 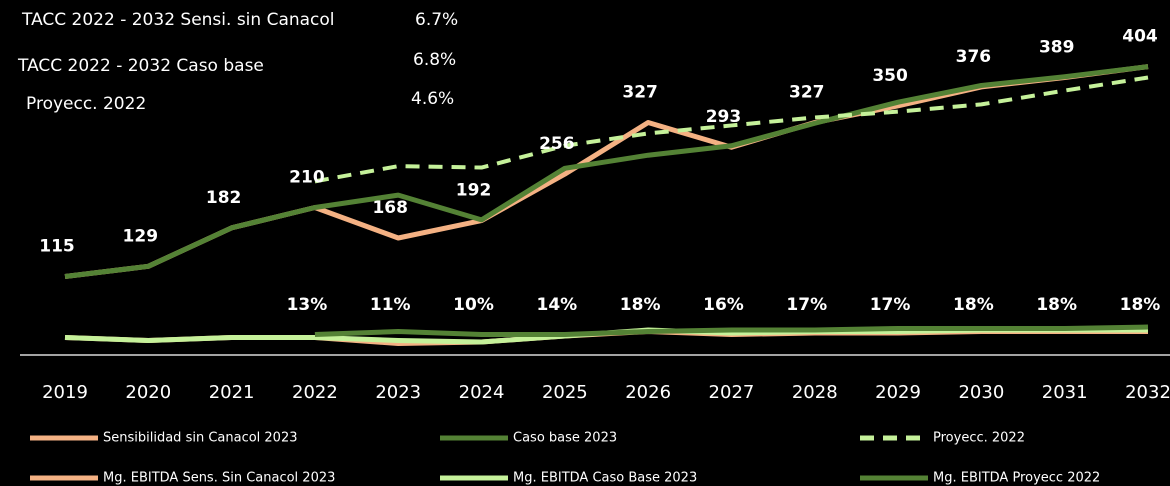 What do you see at coordinates (219, 478) in the screenshot?
I see `legend-label: Mg. EBITDA Sens. Sin Canacol 2023` at bounding box center [219, 478].